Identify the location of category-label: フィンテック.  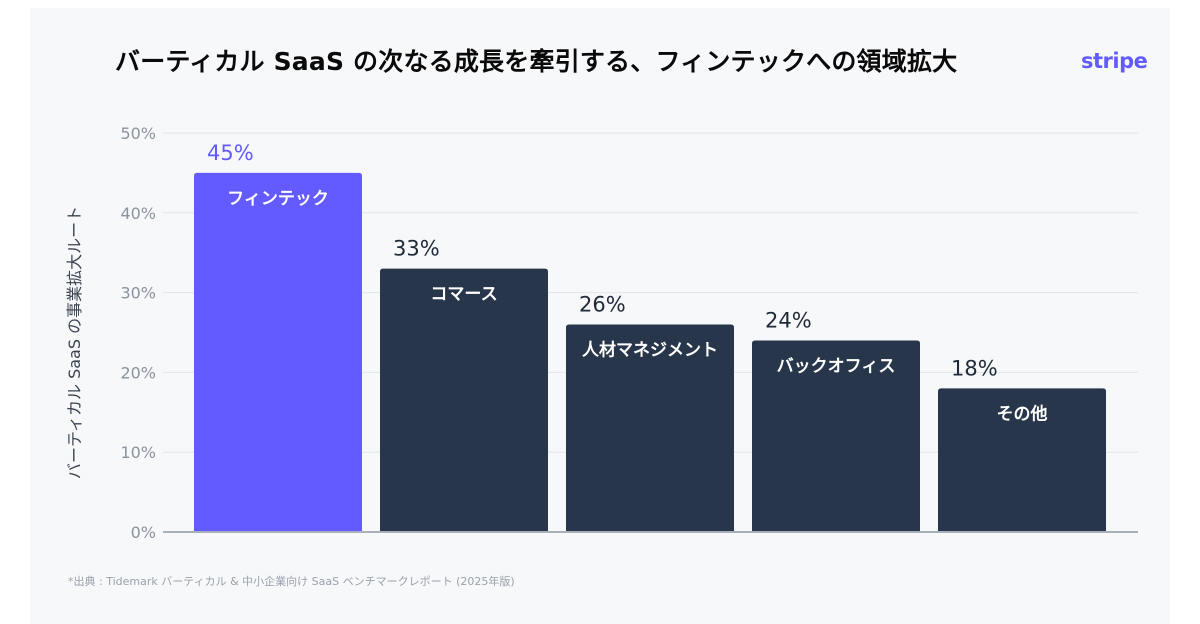
(278, 199).